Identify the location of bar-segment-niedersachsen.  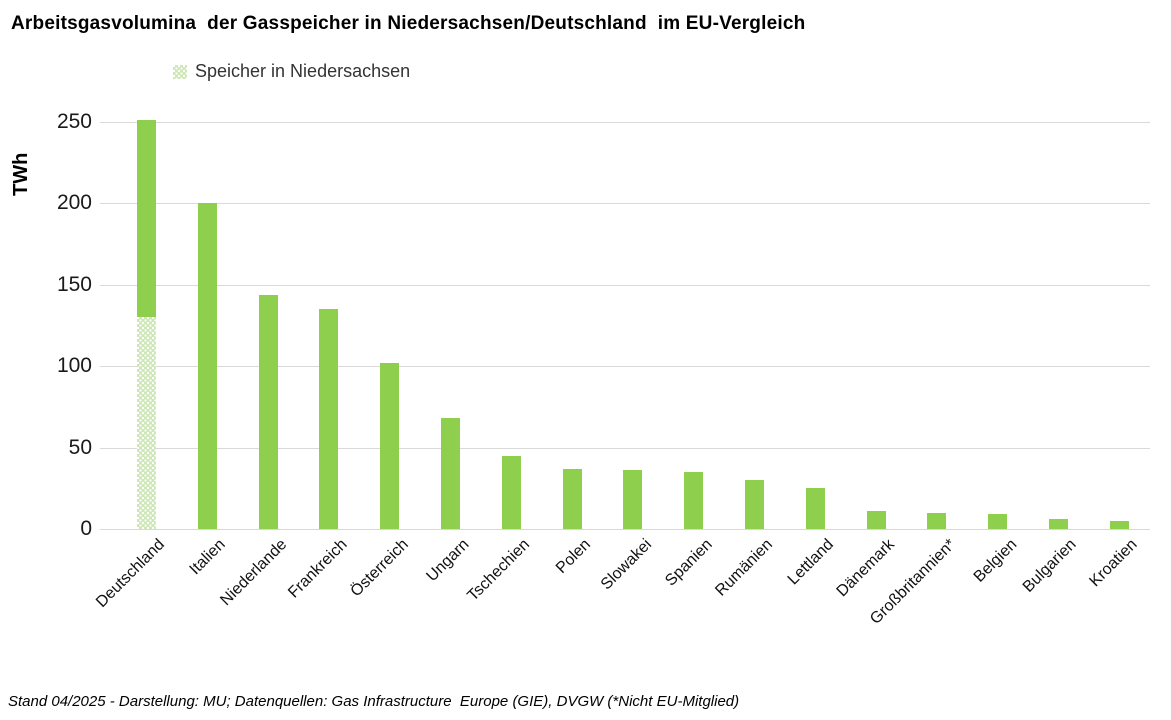
(146, 423).